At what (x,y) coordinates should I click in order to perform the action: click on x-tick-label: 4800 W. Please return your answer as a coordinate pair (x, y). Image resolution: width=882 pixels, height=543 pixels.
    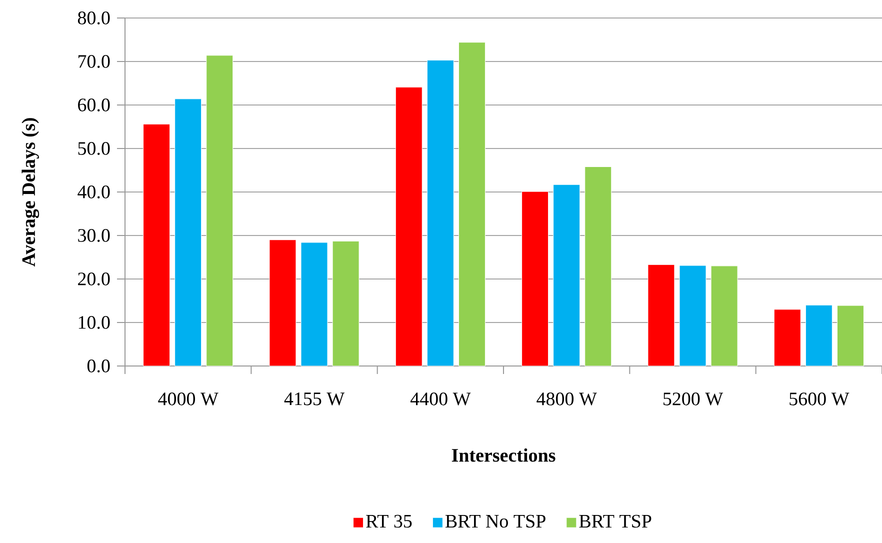
    Looking at the image, I should click on (566, 399).